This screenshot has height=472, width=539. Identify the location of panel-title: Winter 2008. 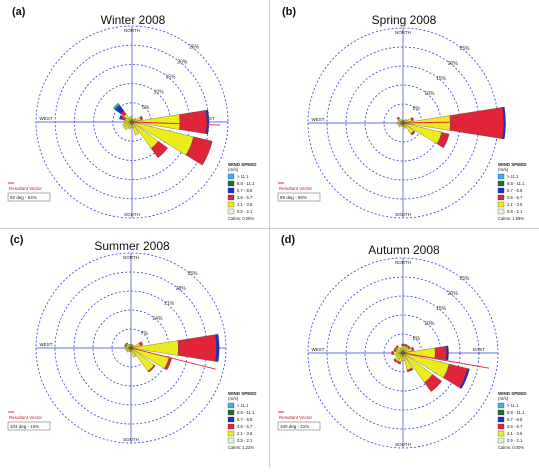
(133, 20).